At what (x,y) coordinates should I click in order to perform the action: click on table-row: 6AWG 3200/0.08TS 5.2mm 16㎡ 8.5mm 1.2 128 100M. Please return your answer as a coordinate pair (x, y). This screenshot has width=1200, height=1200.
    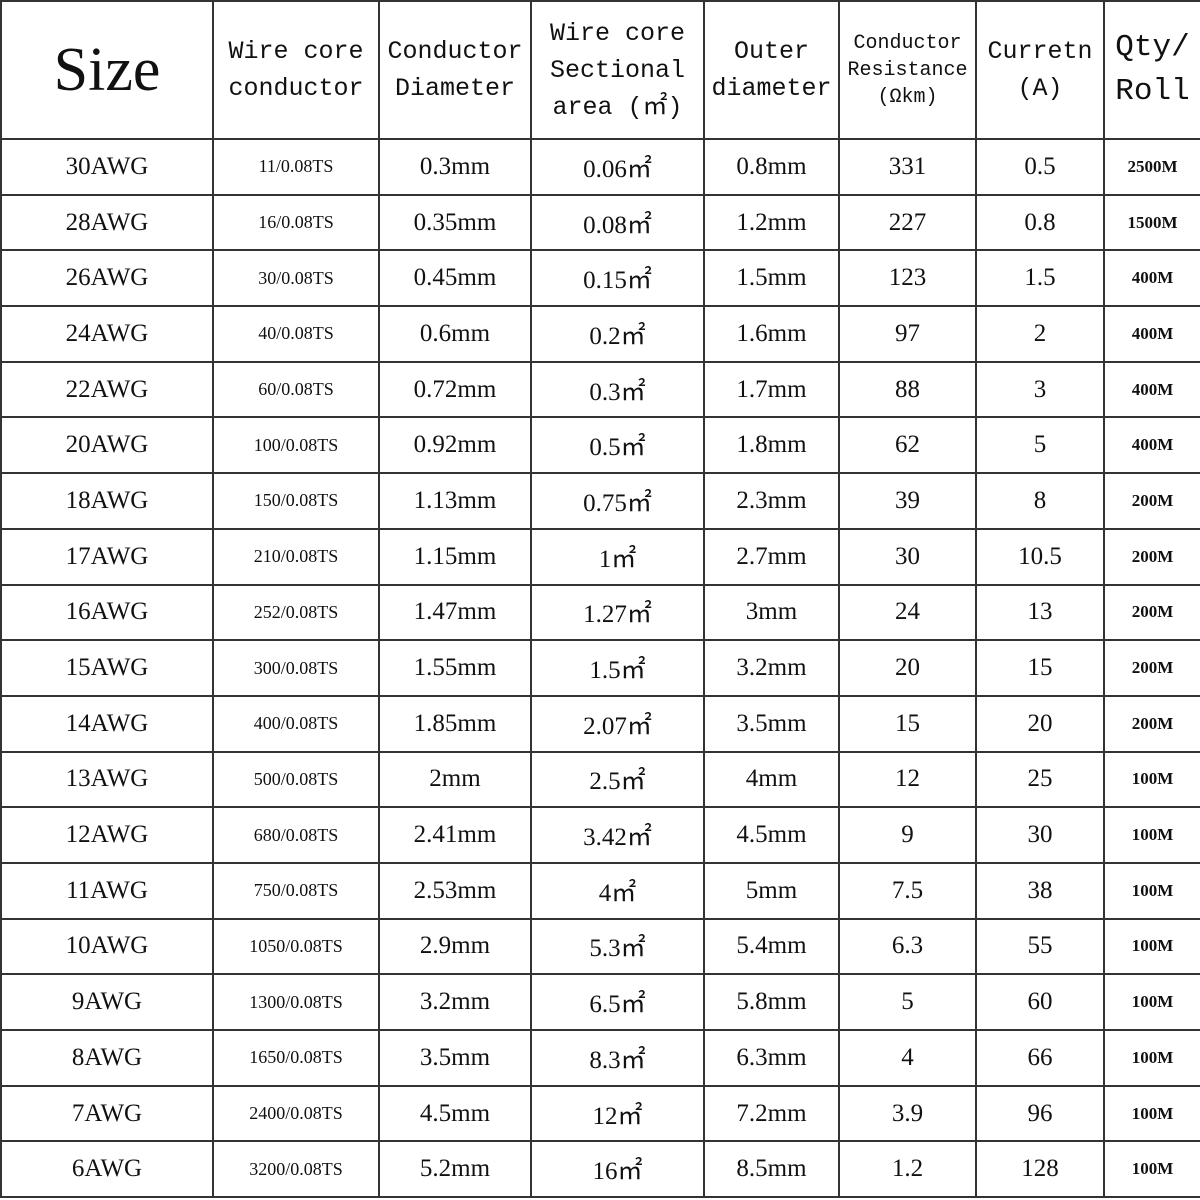
    Looking at the image, I should click on (600, 1169).